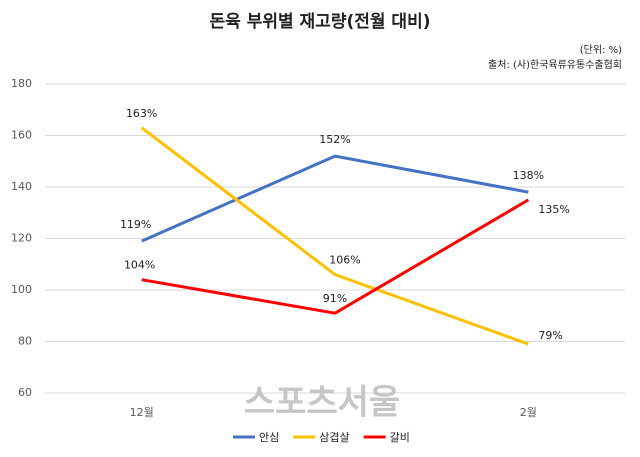 This screenshot has height=457, width=640. What do you see at coordinates (335, 198) in the screenshot?
I see `line` at bounding box center [335, 198].